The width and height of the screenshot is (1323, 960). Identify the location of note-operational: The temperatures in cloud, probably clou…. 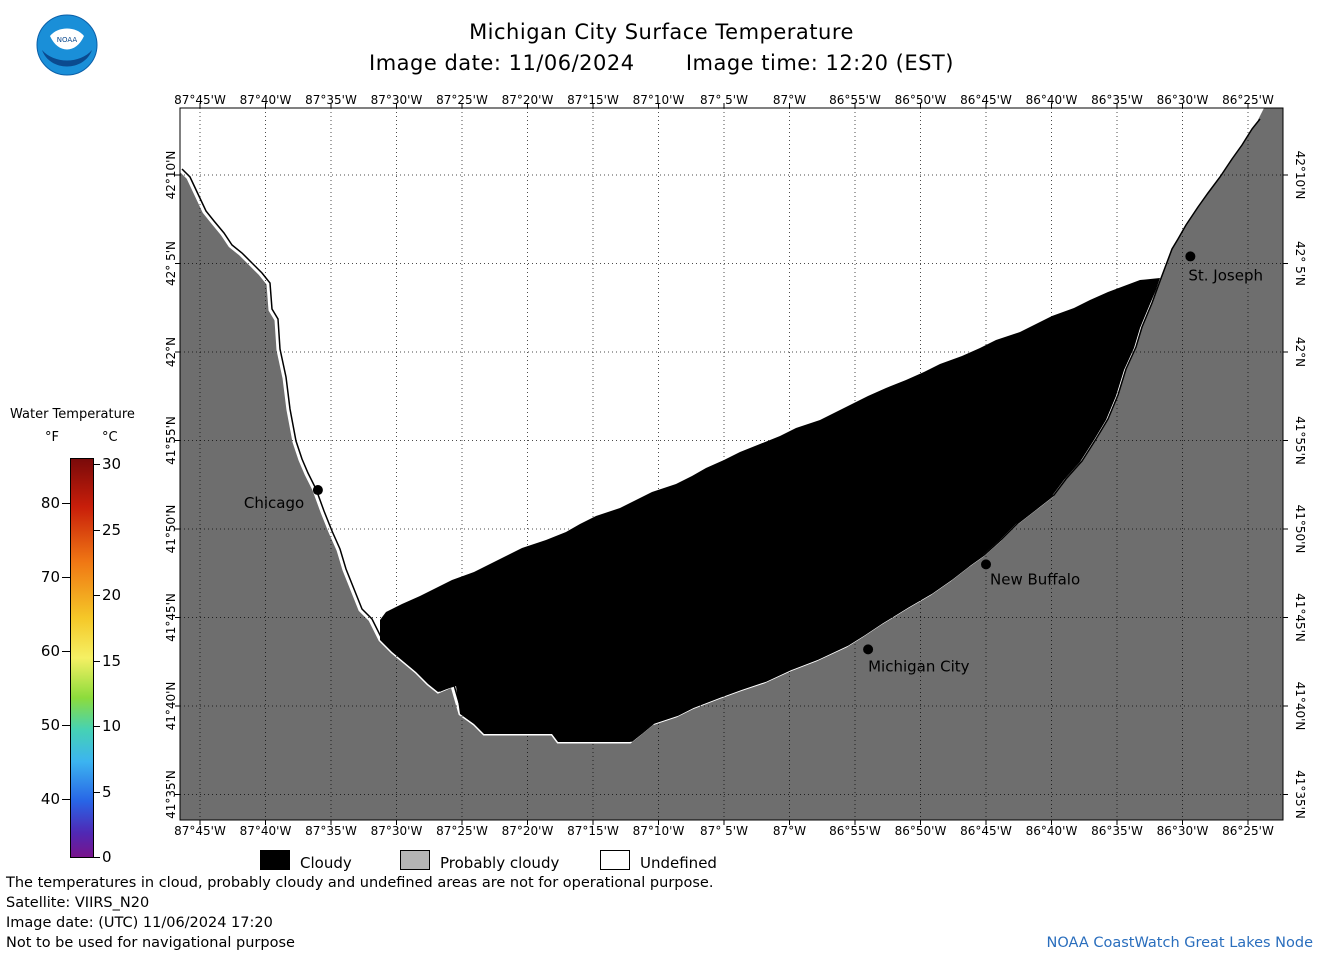
(360, 883).